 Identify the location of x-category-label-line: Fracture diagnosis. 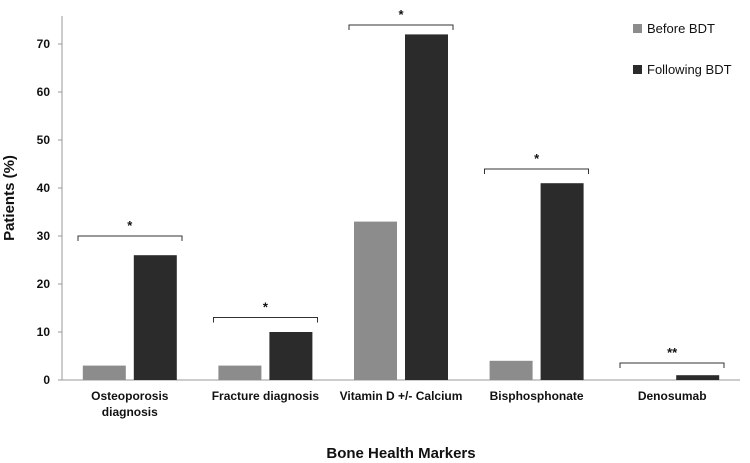
(266, 396).